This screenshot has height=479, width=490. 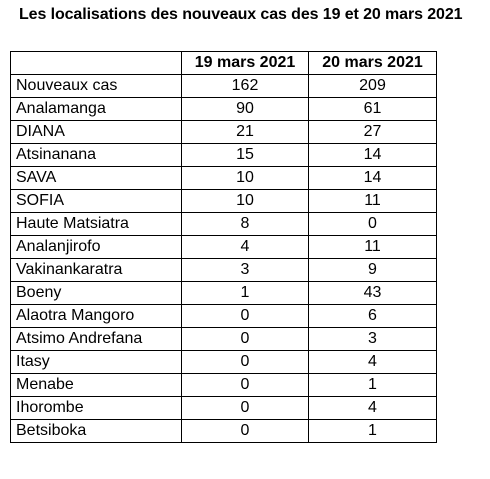 What do you see at coordinates (96, 293) in the screenshot?
I see `region-cell: Boeny` at bounding box center [96, 293].